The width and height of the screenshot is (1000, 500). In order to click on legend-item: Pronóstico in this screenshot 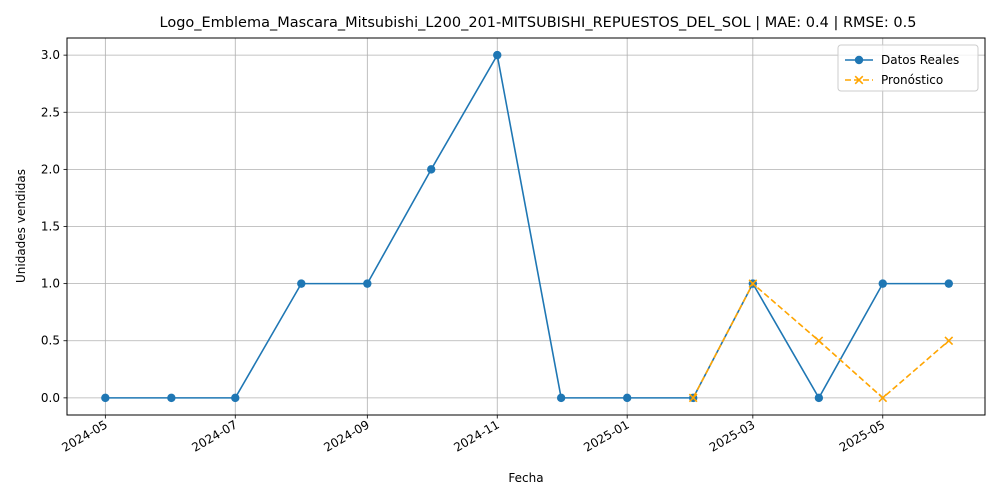, I will do `click(894, 80)`.